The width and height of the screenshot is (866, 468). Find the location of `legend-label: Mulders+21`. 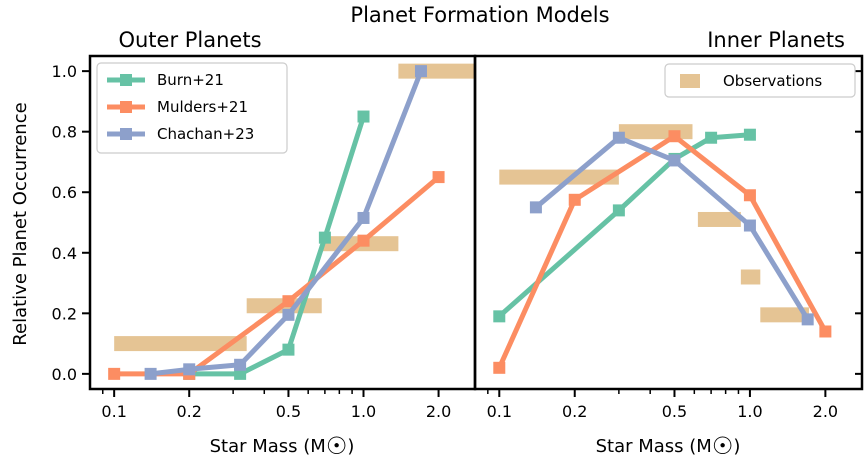

legend-label: Mulders+21 is located at coordinates (202, 107).